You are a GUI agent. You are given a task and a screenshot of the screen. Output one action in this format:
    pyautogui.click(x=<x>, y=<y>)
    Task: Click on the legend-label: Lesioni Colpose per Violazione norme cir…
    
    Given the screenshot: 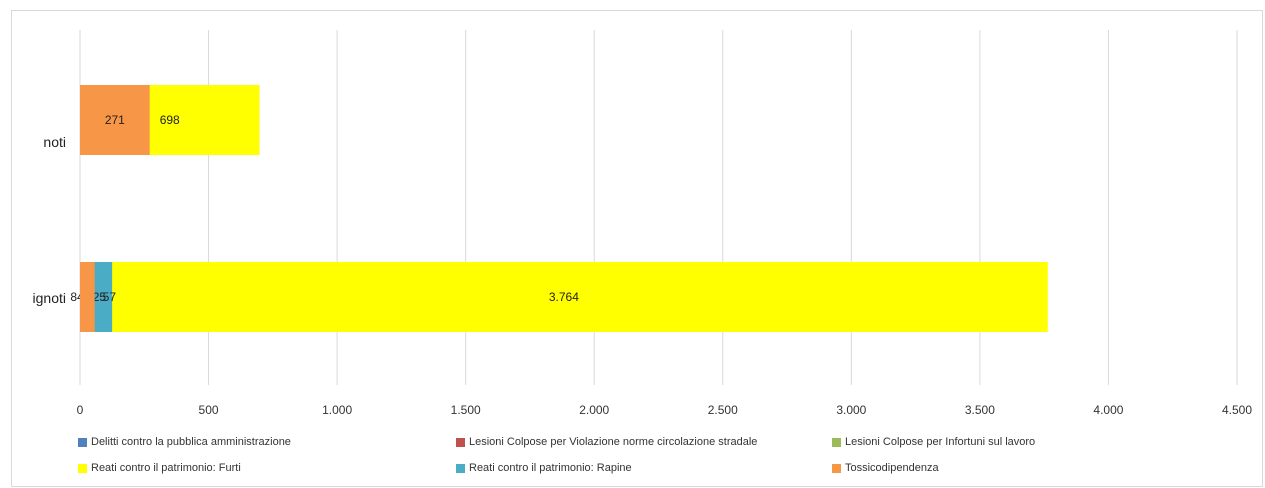 What is the action you would take?
    pyautogui.click(x=613, y=442)
    